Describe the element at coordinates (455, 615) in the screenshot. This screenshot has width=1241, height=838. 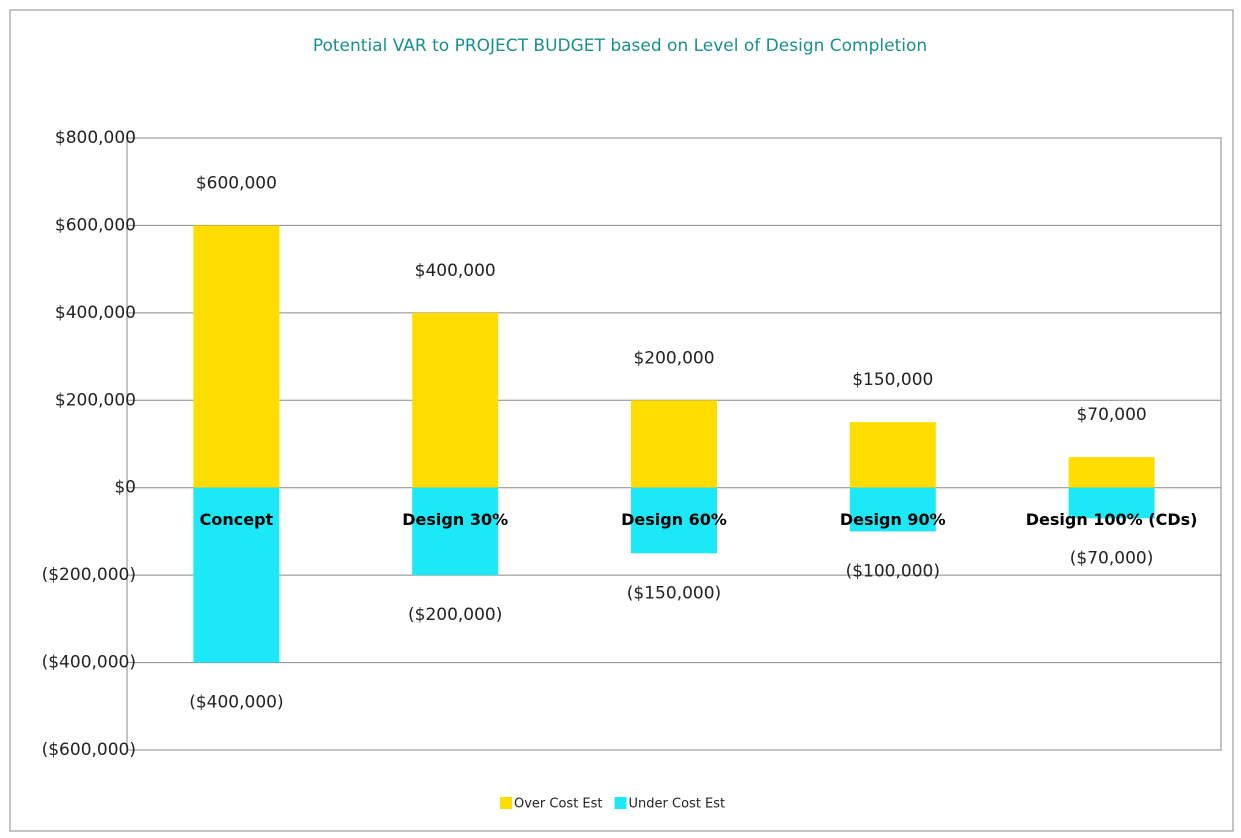
I see `data-label: ($200,000)` at that location.